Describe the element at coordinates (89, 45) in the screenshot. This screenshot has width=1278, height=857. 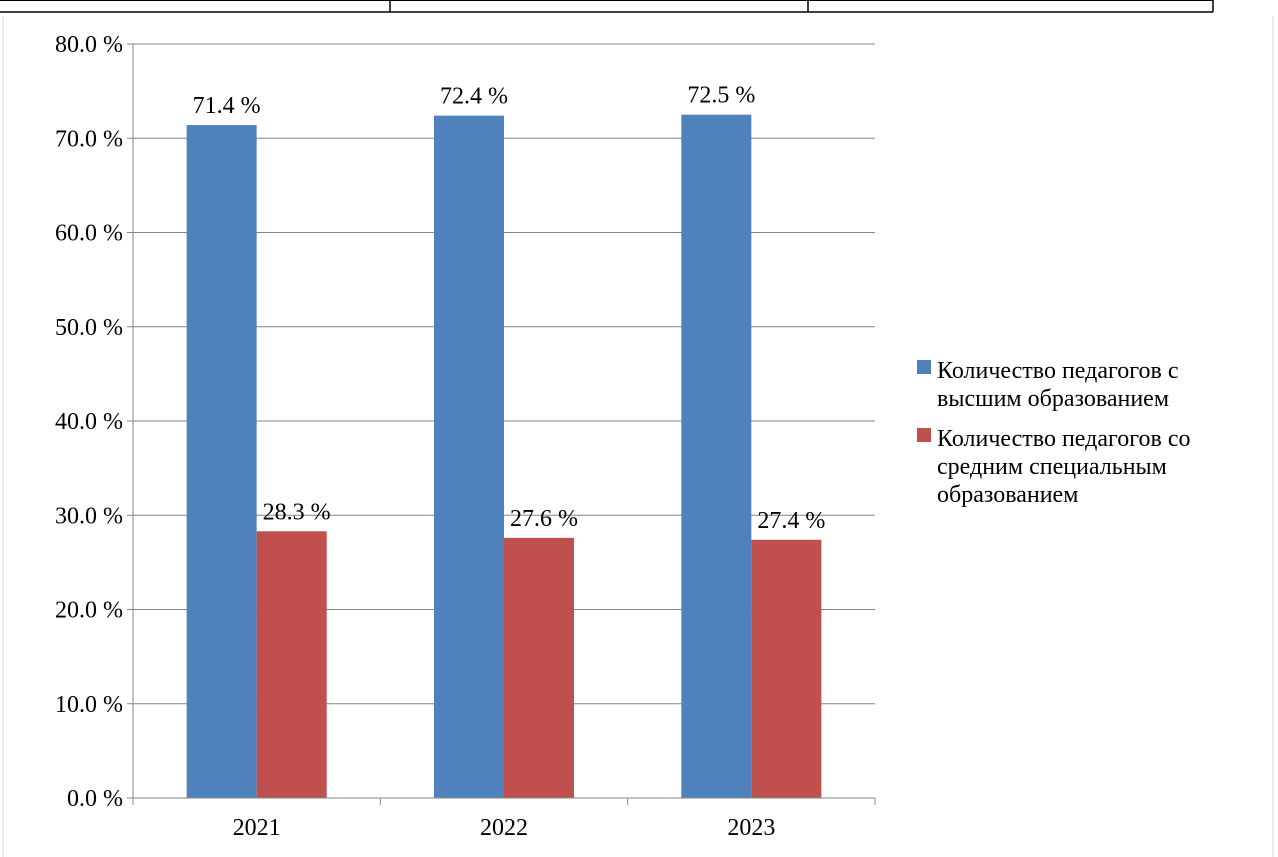
I see `y-tick-label: 80.0 %` at that location.